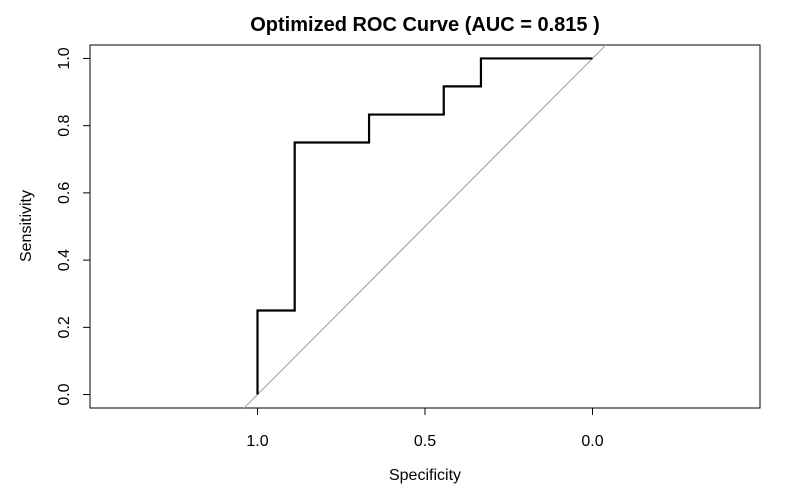 The height and width of the screenshot is (498, 806). I want to click on x-tick-label: 0.5, so click(425, 441).